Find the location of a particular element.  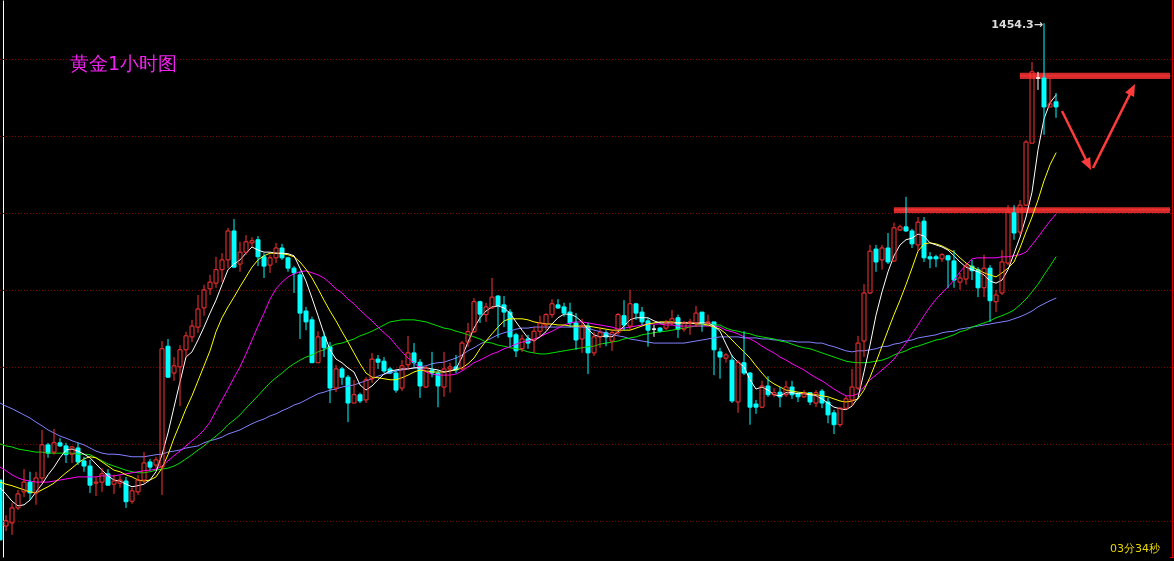

annotation: 1454.3→ is located at coordinates (1017, 25).